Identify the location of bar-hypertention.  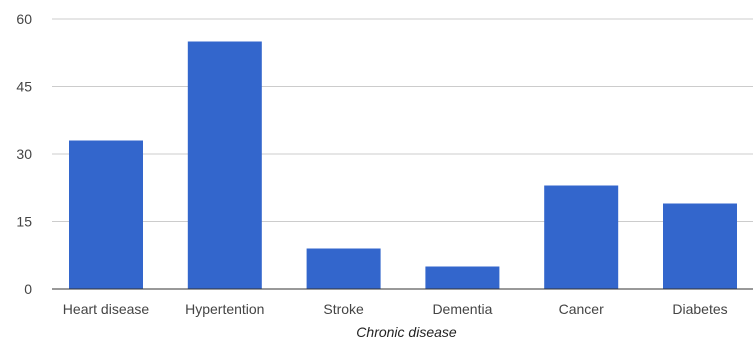
(224, 165).